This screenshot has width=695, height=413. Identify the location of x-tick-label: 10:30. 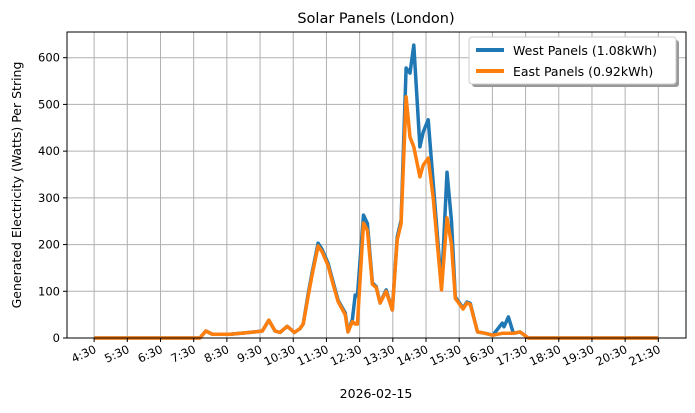
(280, 355).